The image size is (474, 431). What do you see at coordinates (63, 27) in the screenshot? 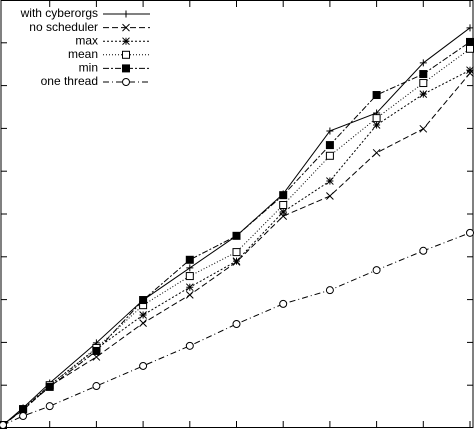
I see `legend-label: no scheduler` at bounding box center [63, 27].